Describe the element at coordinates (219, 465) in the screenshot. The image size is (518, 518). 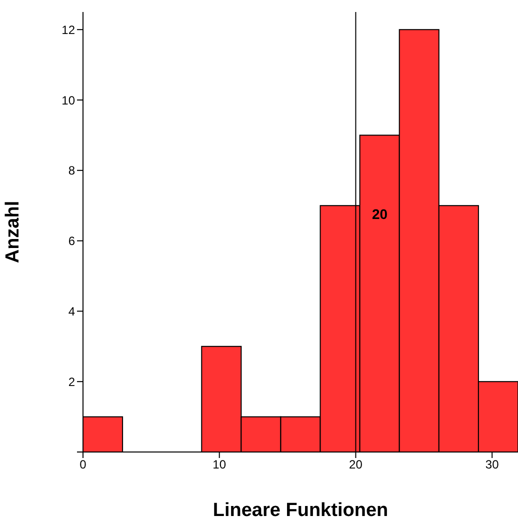
I see `x-tick-label: 10` at that location.